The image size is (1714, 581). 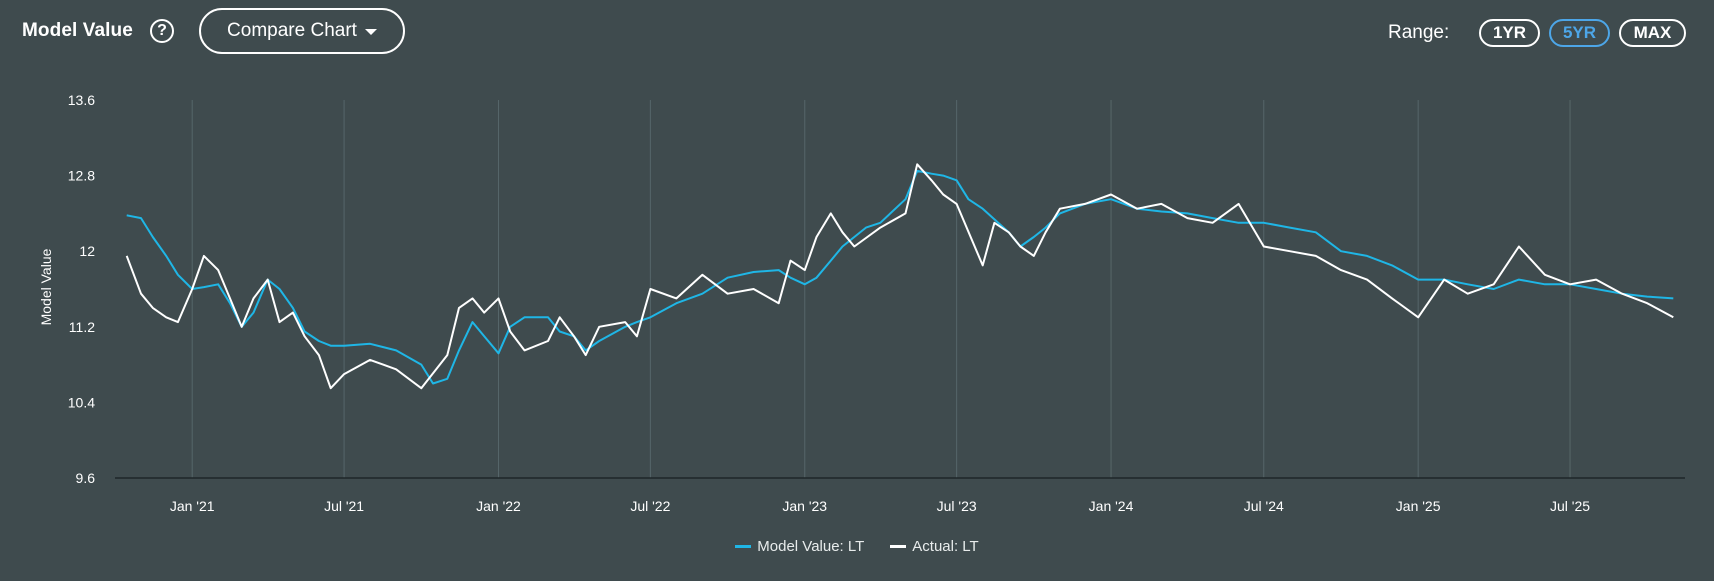 I want to click on chart-legend: Model Value: LT Actual: LT, so click(x=857, y=546).